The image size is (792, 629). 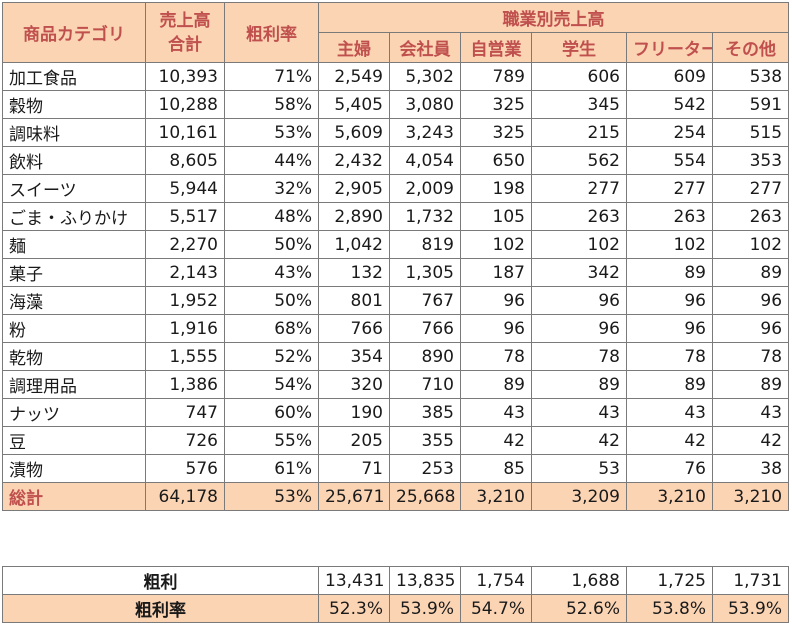 I want to click on occupation-sales-cell: 1,732, so click(x=425, y=216).